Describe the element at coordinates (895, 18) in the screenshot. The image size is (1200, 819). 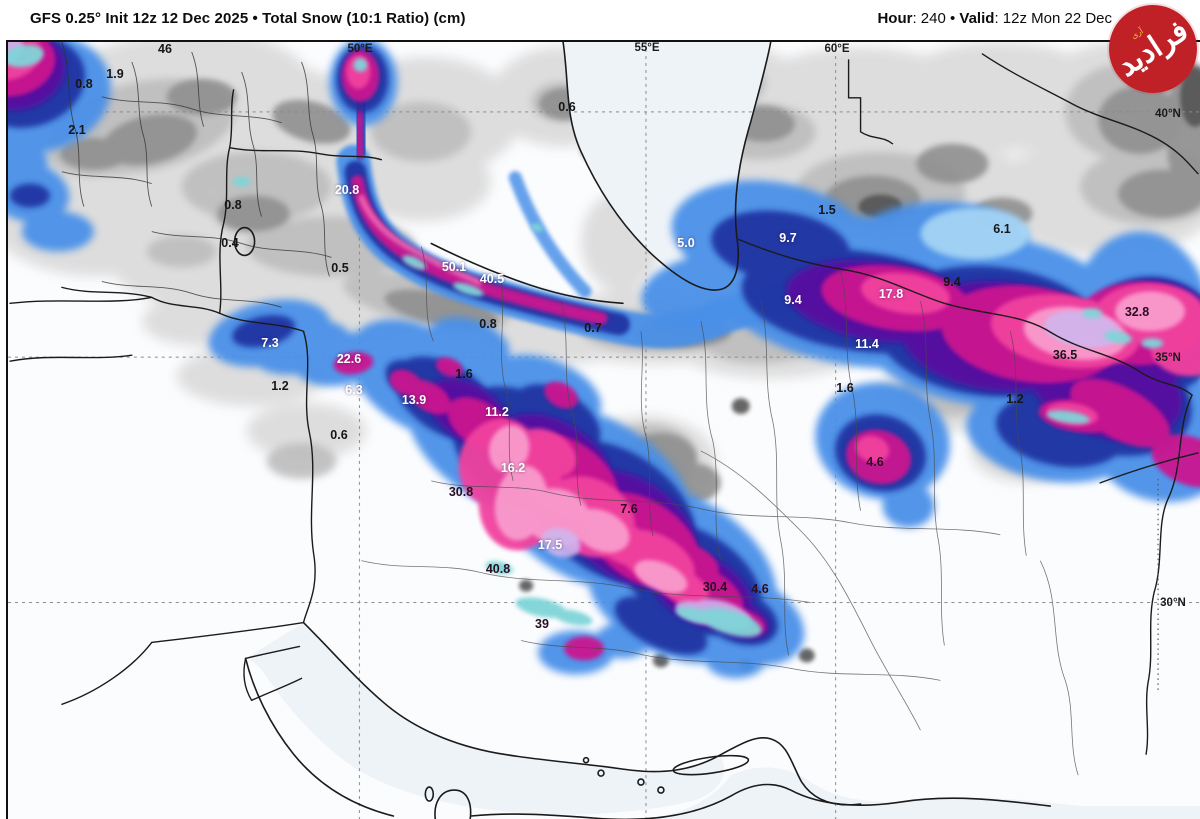
I see `valid-time-key: Hour` at that location.